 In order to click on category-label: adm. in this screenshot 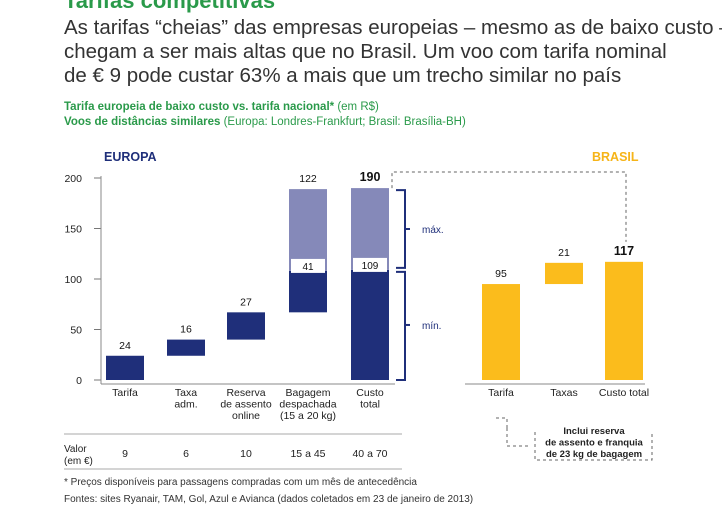, I will do `click(185, 405)`.